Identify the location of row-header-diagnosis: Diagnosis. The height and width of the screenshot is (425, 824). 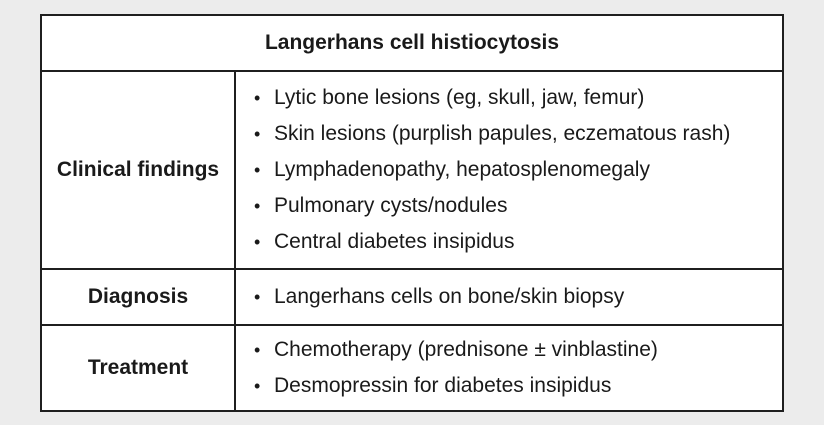
(139, 297).